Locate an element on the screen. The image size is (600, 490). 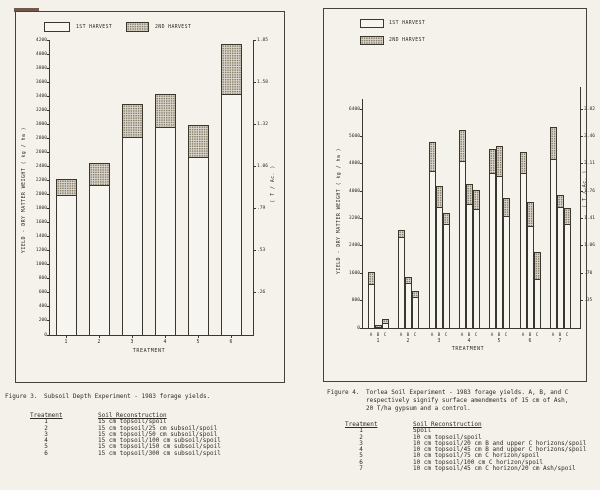
fig3-bar-treatment-6-1st-harvest-segment is located at coordinates (231, 215).